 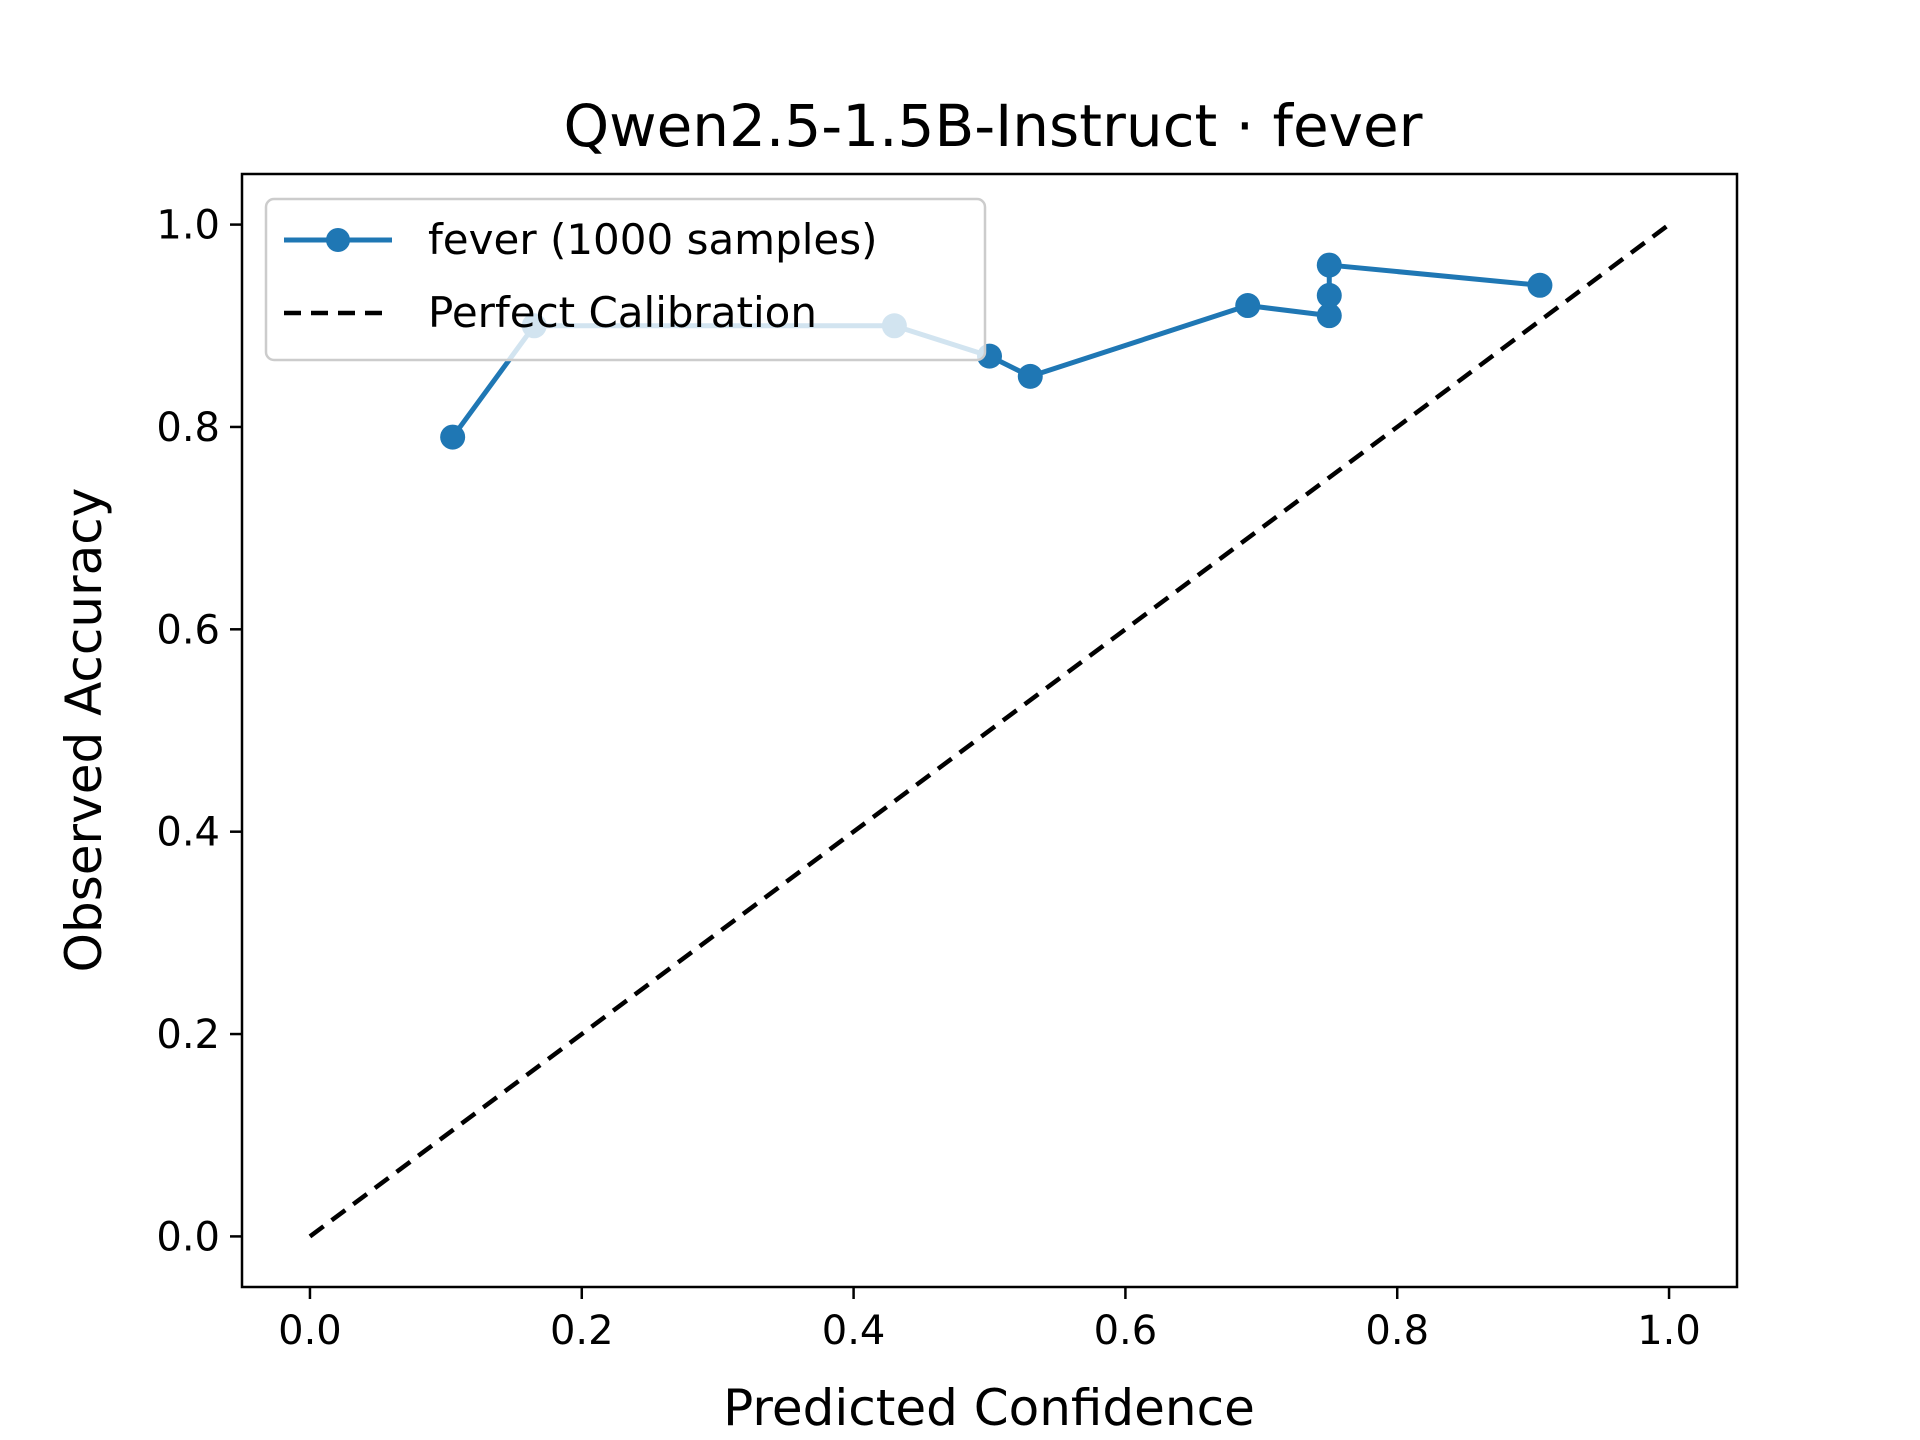 What do you see at coordinates (199, 731) in the screenshot?
I see `y-axis: 0.0 0.2 0.4 0.6 0.8 1.0` at bounding box center [199, 731].